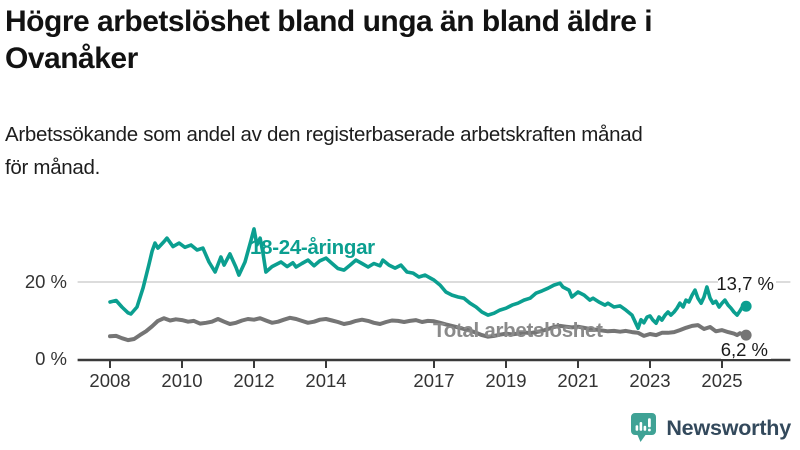 The height and width of the screenshot is (450, 800). I want to click on series-end-label-18-24-aringar: 13,7 %, so click(745, 283).